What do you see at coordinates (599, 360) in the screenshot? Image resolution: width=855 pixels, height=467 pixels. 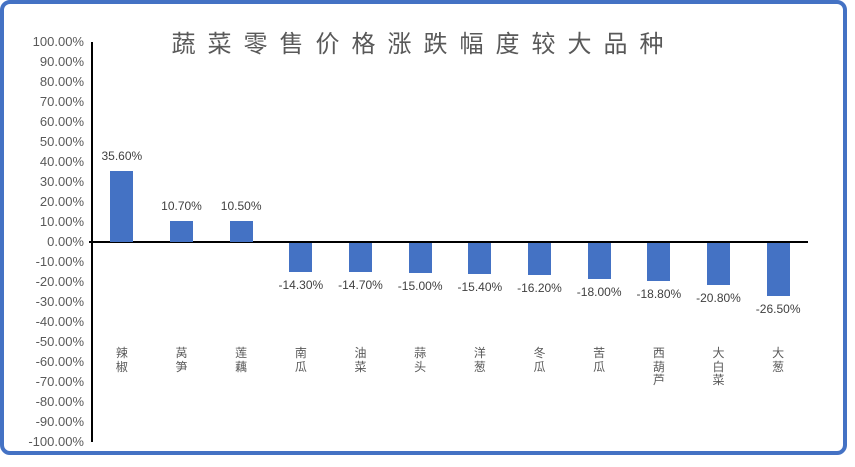 I see `category-label: 苦瓜` at bounding box center [599, 360].